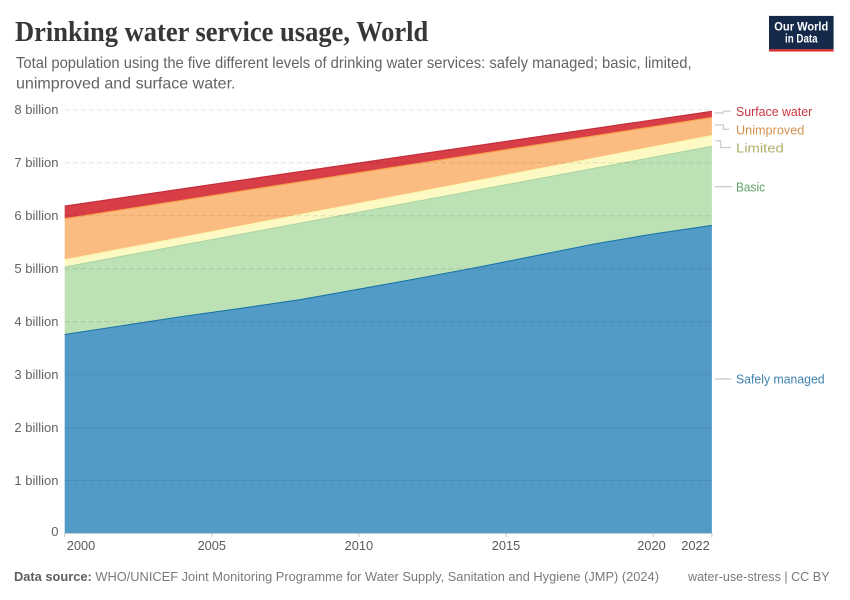 The image size is (850, 600). What do you see at coordinates (774, 111) in the screenshot?
I see `svg-text: Surface water` at bounding box center [774, 111].